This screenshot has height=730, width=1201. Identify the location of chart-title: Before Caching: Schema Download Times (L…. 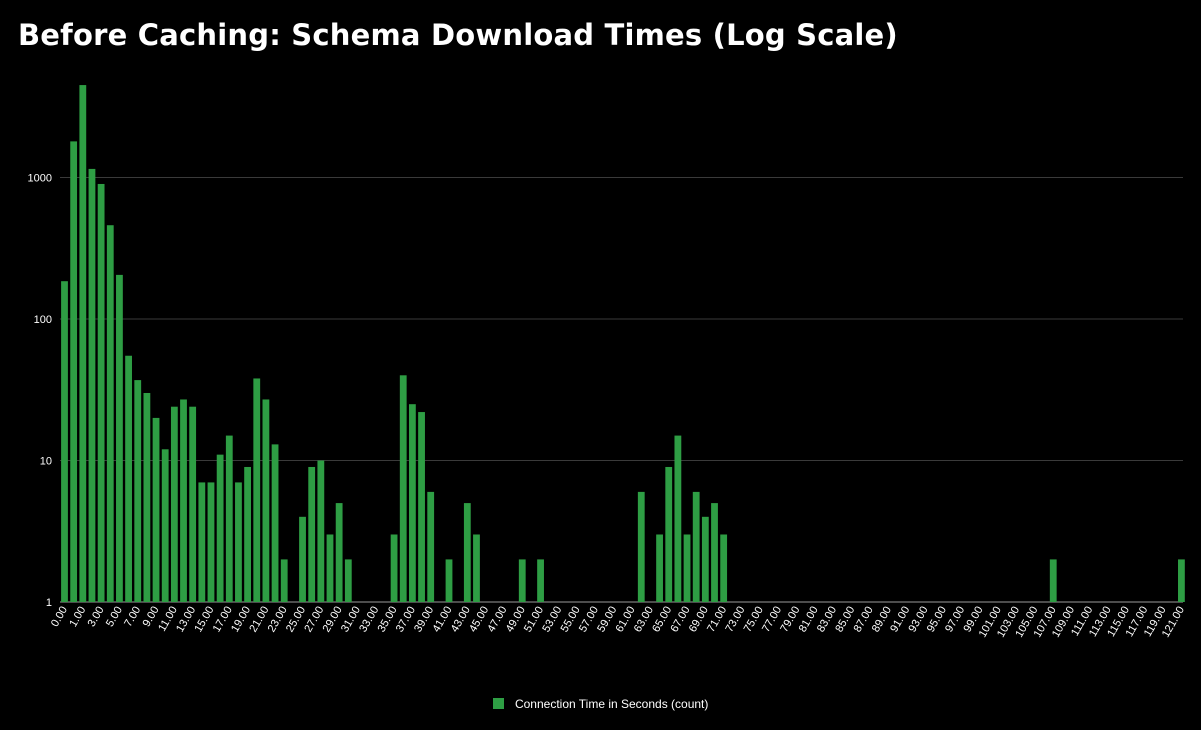
(458, 35).